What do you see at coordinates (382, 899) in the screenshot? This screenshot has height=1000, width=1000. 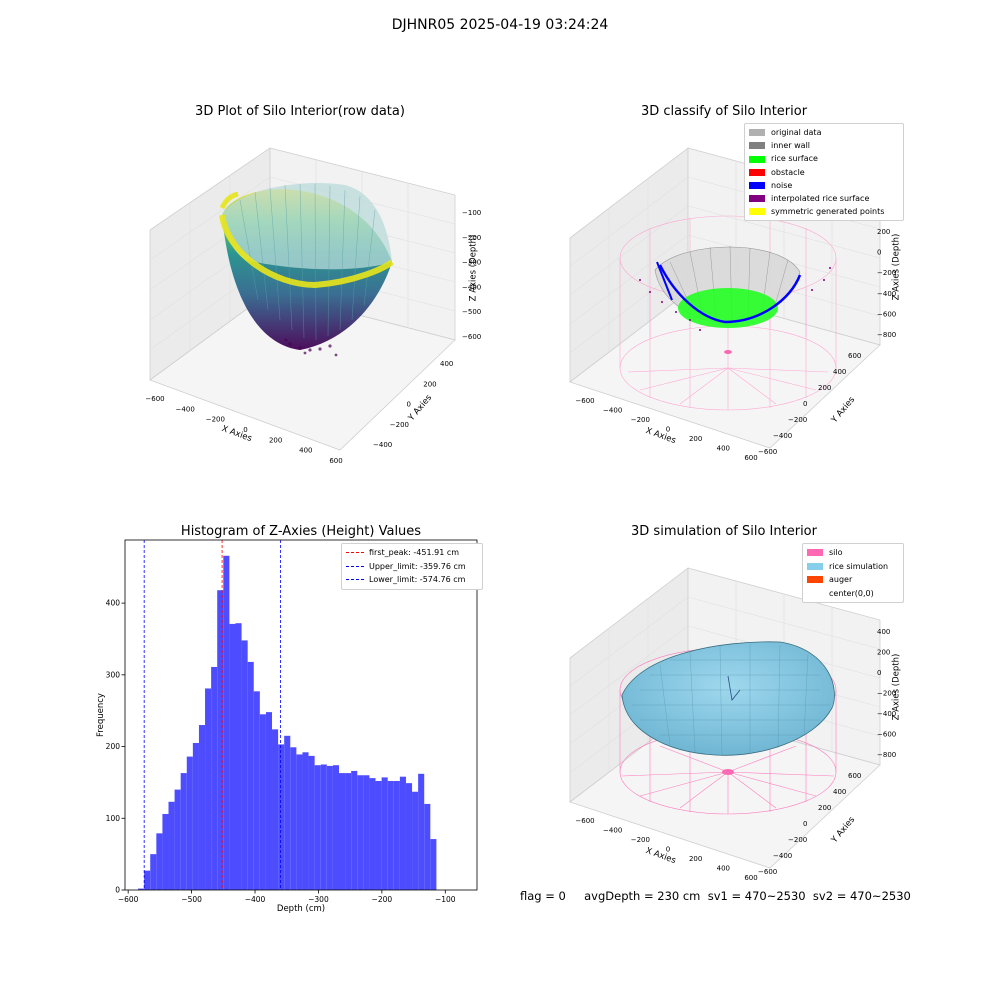 I see `histogram-xtick-label: −200` at bounding box center [382, 899].